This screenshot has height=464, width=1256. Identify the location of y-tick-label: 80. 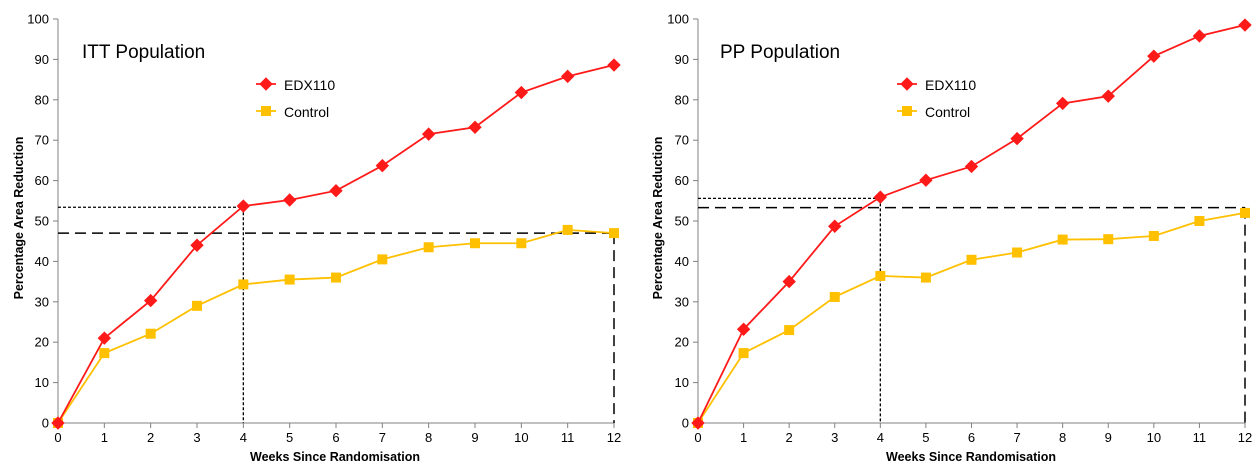
(682, 99).